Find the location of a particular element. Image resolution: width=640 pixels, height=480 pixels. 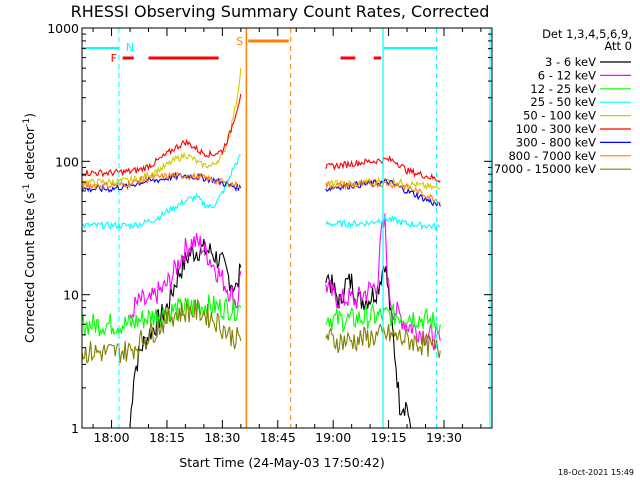

legend-entry-label-6: 100 - 300 keV is located at coordinates (556, 129).